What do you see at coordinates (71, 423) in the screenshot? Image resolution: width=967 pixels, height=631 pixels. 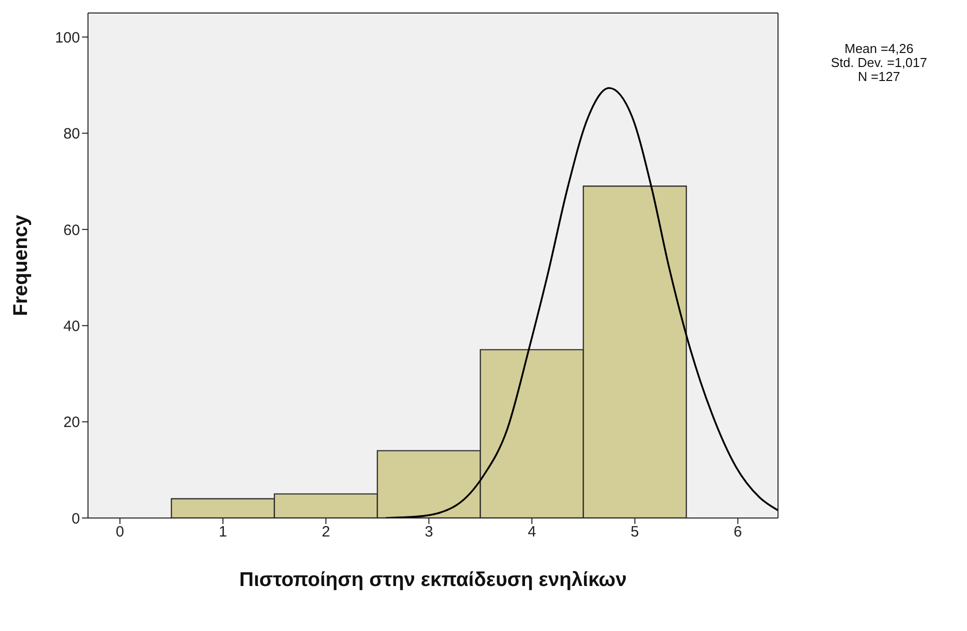 I see `y-tick-label: 20` at bounding box center [71, 423].